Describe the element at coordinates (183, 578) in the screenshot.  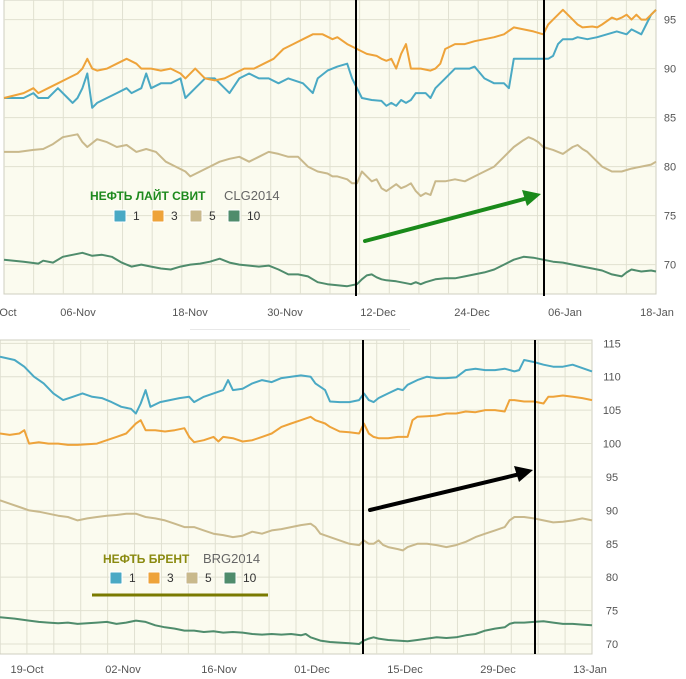
I see `legend-bottom: 1 3 5 10` at that location.